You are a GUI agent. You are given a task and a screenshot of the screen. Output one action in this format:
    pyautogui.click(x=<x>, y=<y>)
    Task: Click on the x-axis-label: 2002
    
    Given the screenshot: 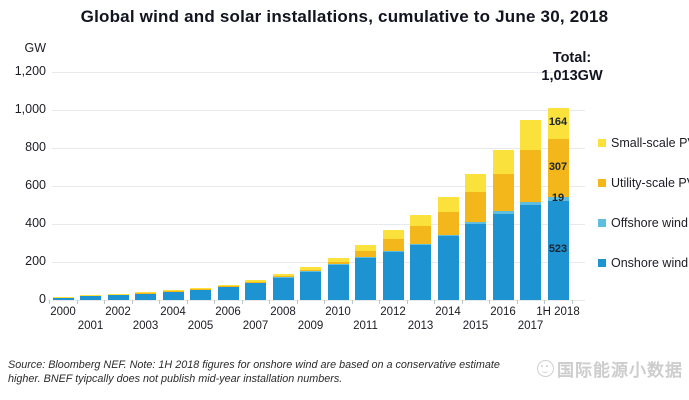 What is the action you would take?
    pyautogui.click(x=118, y=312)
    